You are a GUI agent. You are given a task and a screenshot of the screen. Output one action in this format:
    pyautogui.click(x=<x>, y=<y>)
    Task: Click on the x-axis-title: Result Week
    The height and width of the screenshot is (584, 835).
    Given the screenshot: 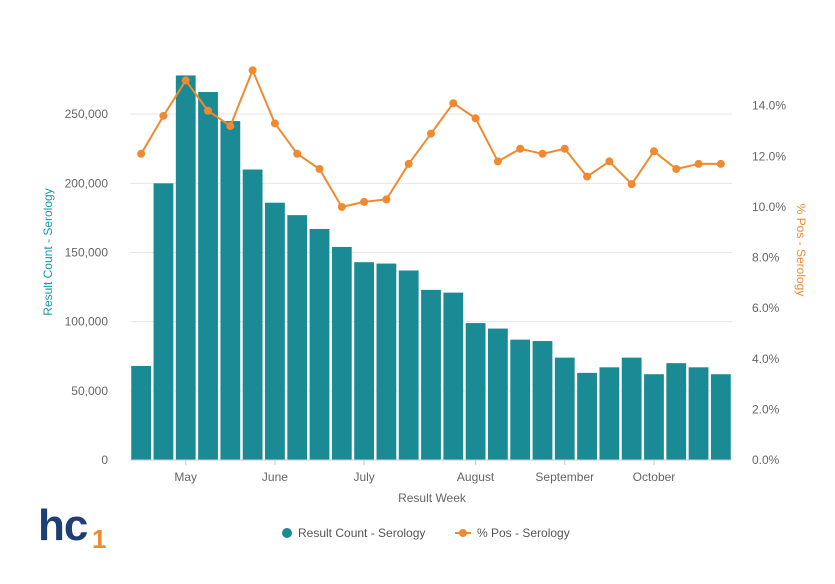 What is the action you would take?
    pyautogui.click(x=432, y=498)
    